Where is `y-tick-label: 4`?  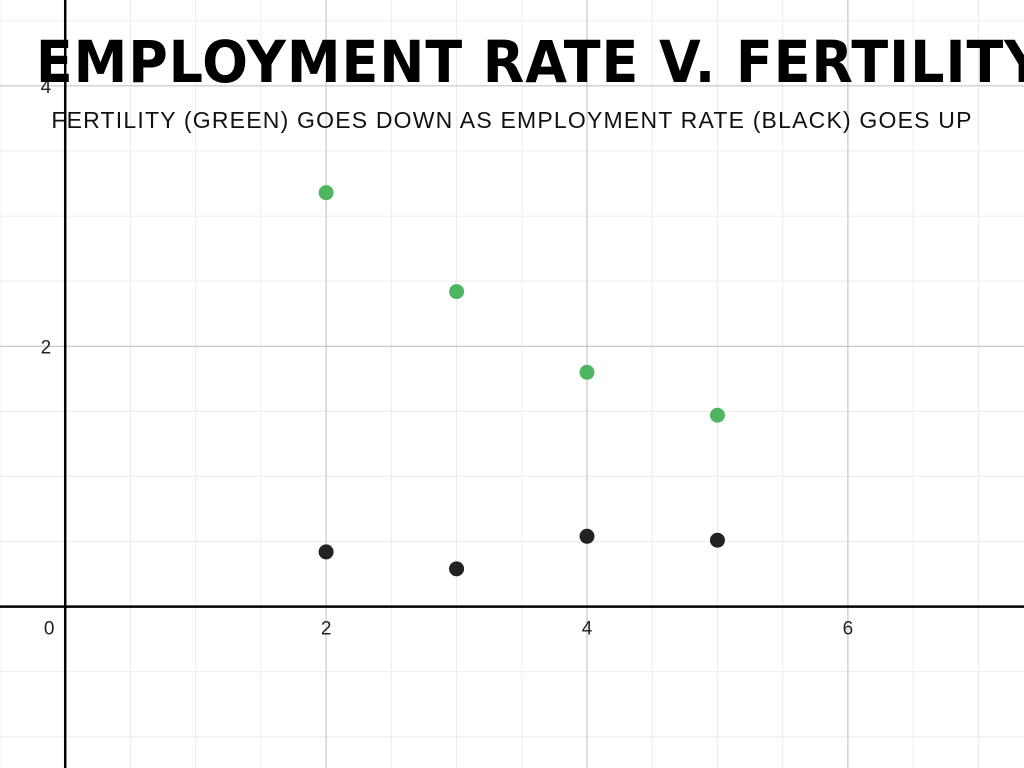
y-tick-label: 4 is located at coordinates (46, 87).